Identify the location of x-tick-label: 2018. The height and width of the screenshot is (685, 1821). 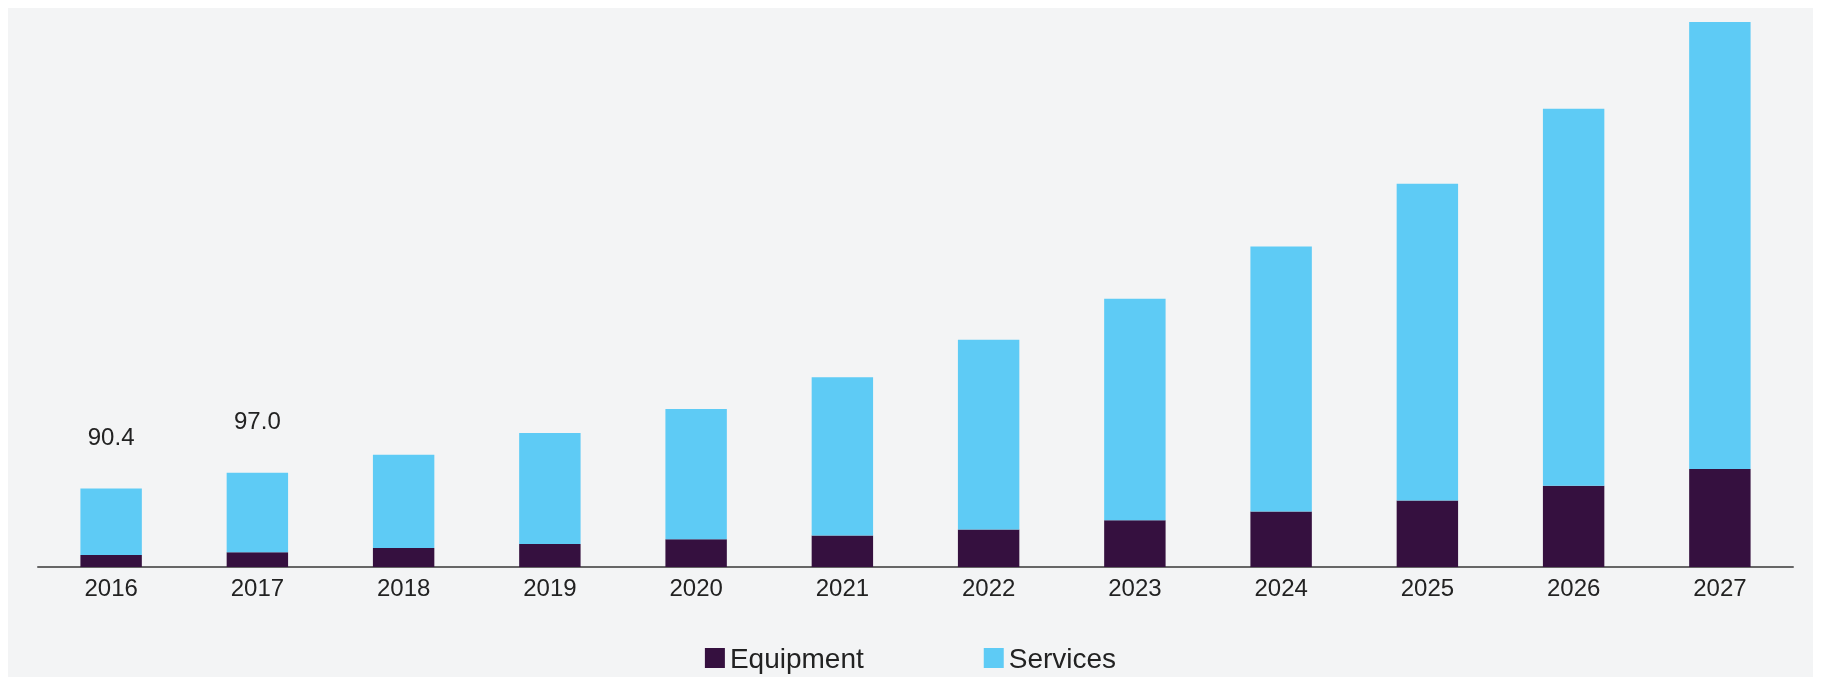
(403, 587).